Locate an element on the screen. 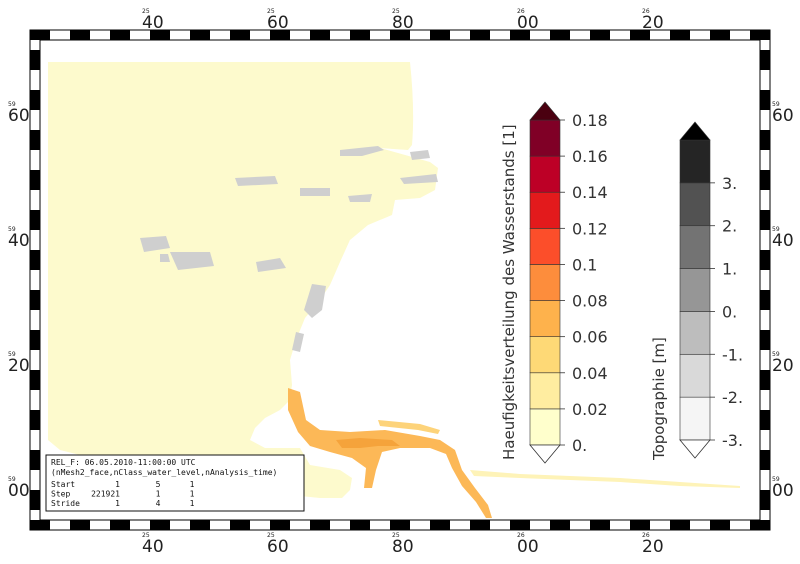  colorbar-topography-tick-label: -3. is located at coordinates (732, 440).